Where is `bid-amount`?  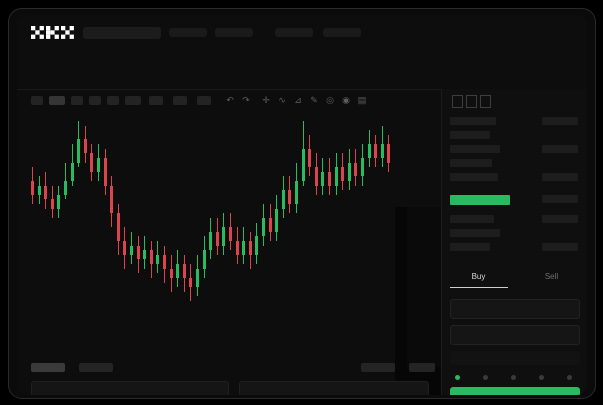 bid-amount is located at coordinates (560, 219).